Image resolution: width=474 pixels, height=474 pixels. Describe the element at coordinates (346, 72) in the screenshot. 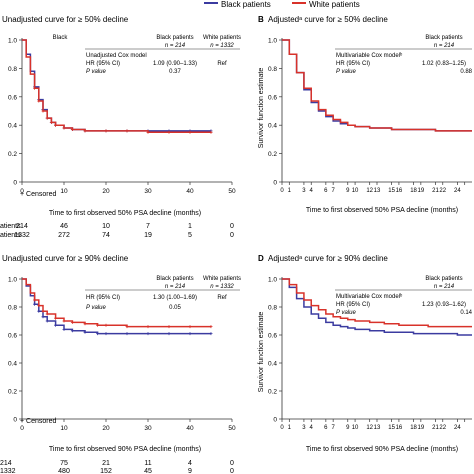

I see `panel-b-p-label: P value` at that location.